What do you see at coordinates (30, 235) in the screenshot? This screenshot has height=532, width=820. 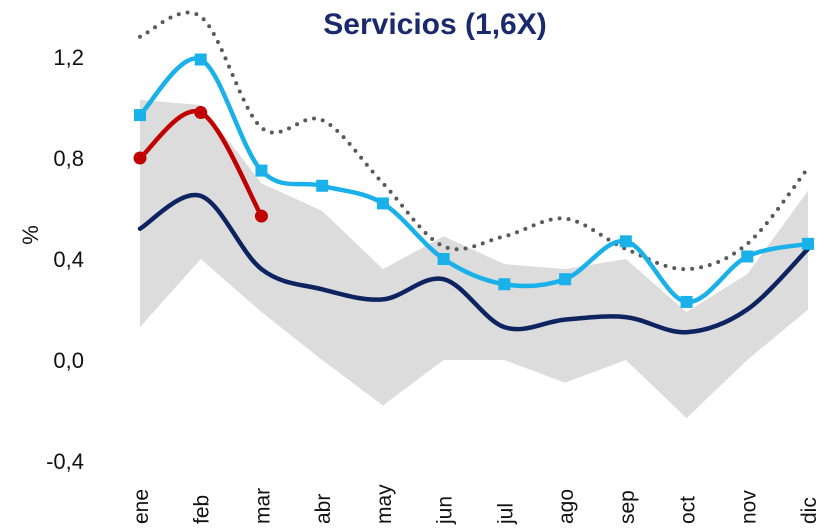 I see `y-axis-label: %` at bounding box center [30, 235].